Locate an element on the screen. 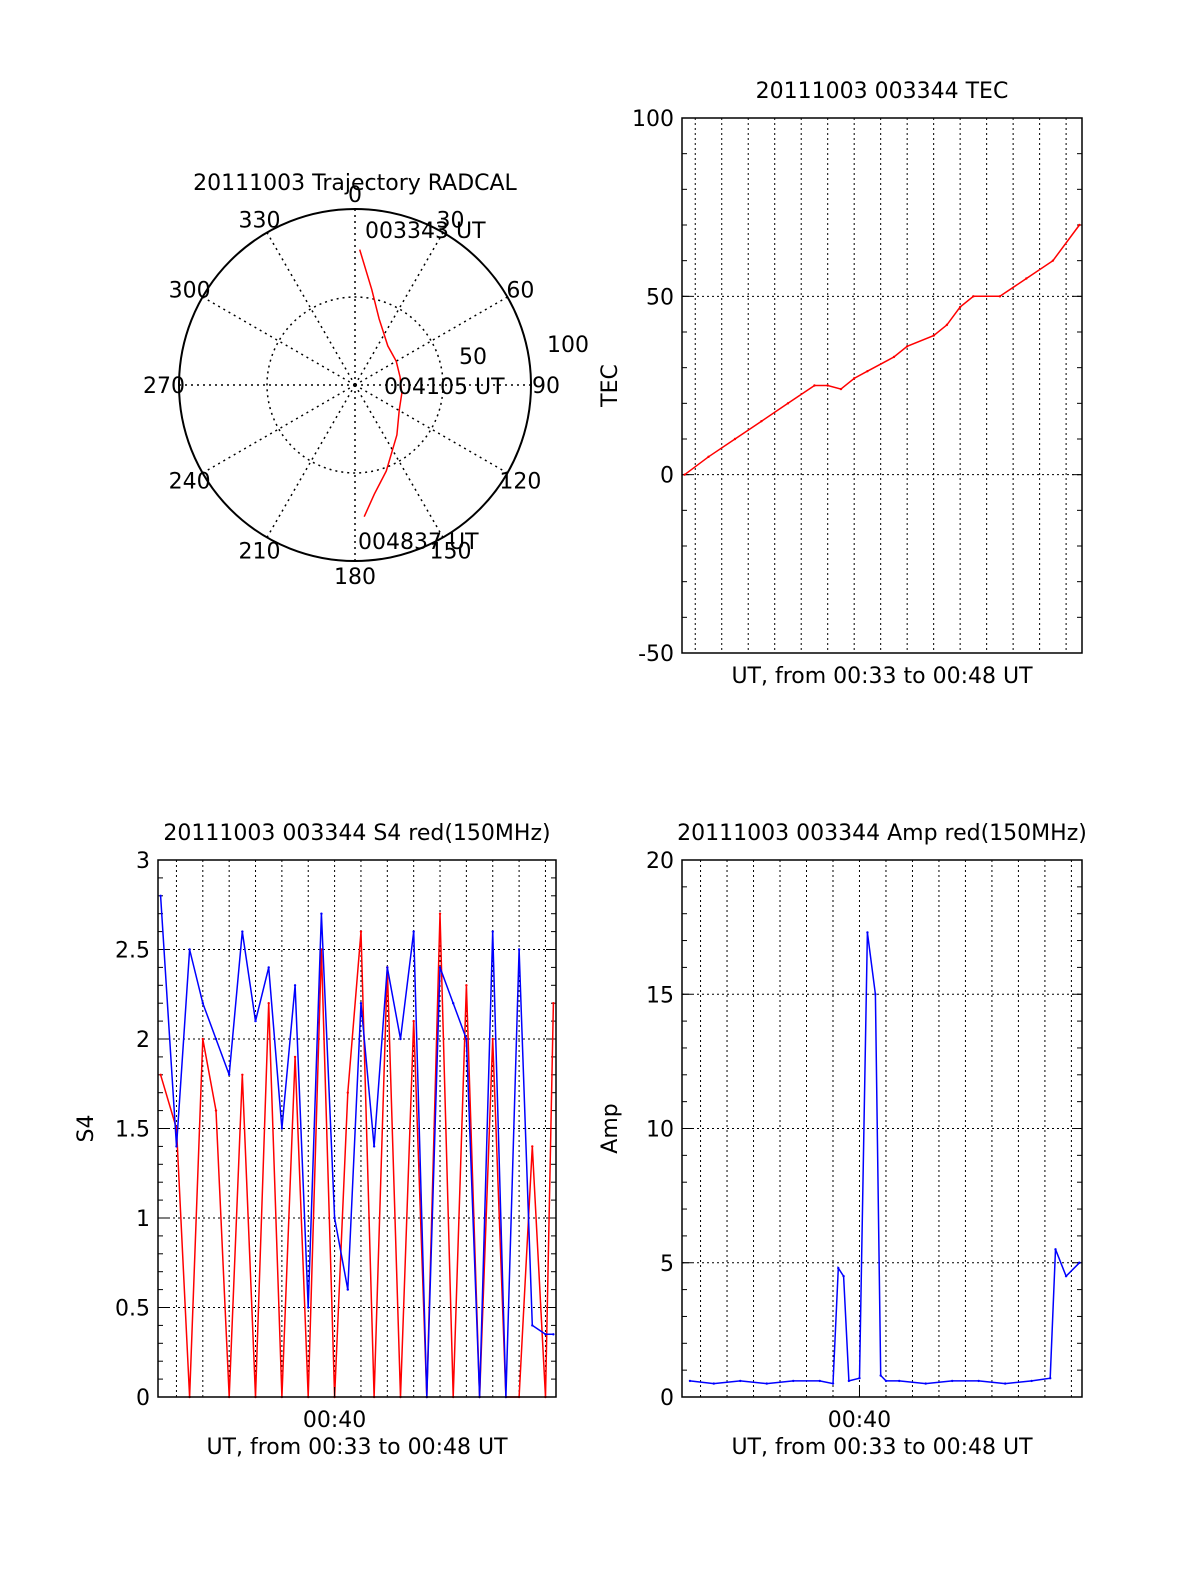  chart-title: 20111003 Trajectory RADCAL is located at coordinates (355, 183).